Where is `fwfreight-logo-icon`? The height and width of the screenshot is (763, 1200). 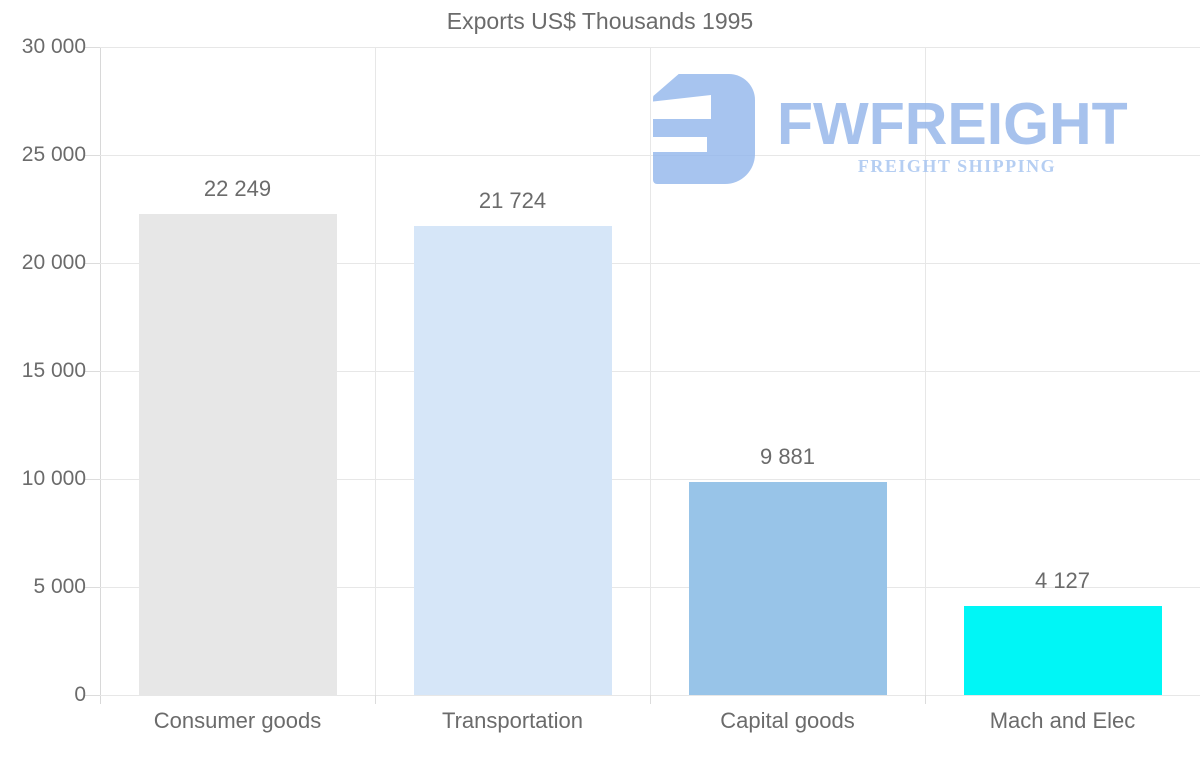 fwfreight-logo-icon is located at coordinates (703, 128).